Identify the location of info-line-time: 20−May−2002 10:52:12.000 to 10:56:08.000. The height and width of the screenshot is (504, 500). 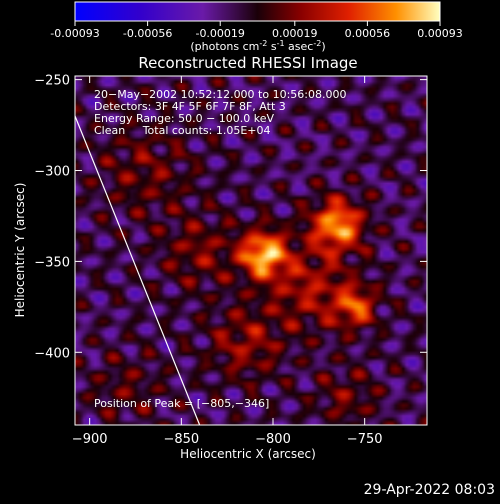
(220, 94).